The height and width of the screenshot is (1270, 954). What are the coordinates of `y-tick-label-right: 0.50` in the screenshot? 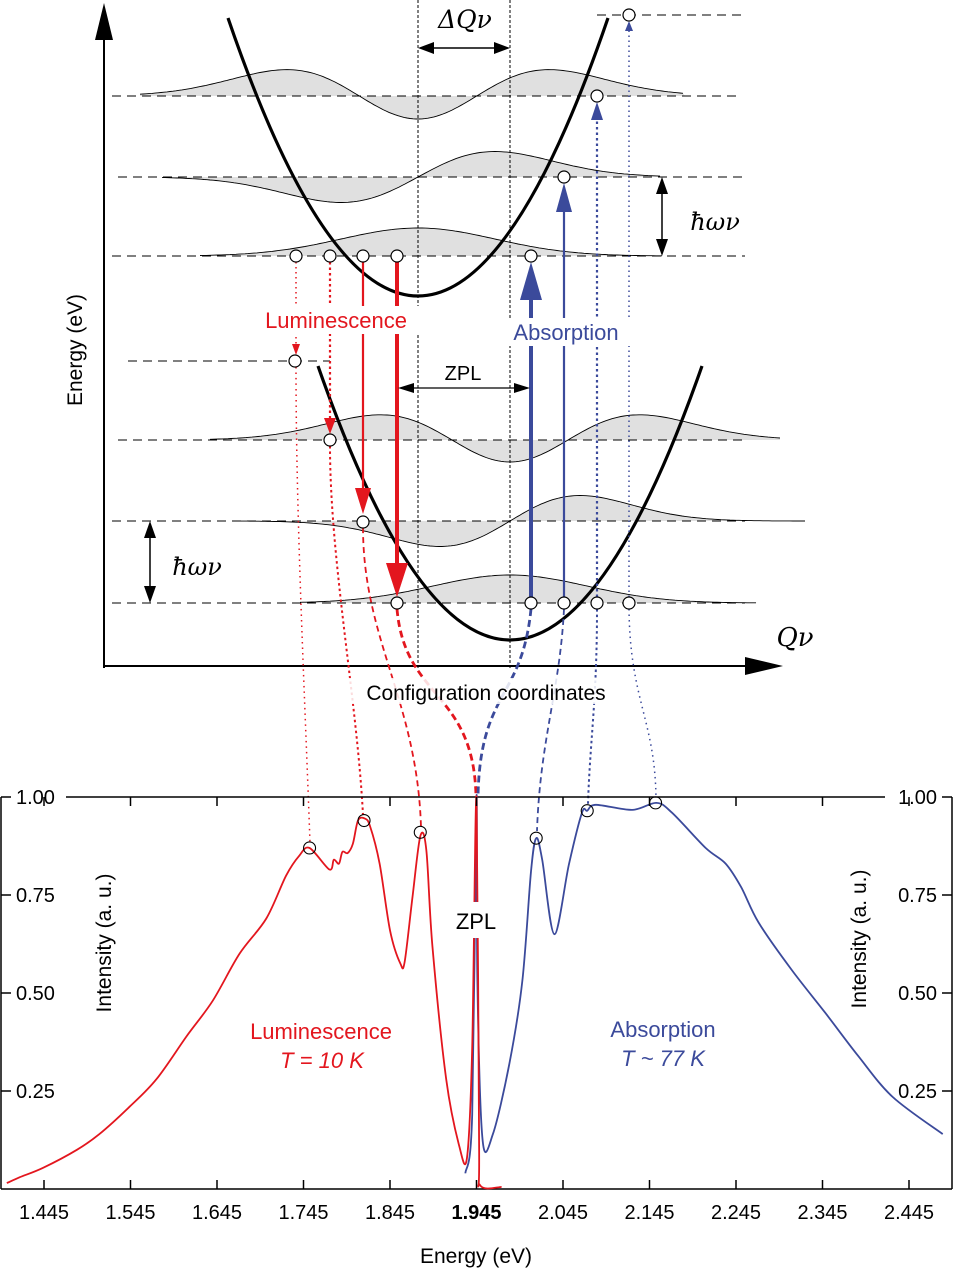 It's located at (917, 994).